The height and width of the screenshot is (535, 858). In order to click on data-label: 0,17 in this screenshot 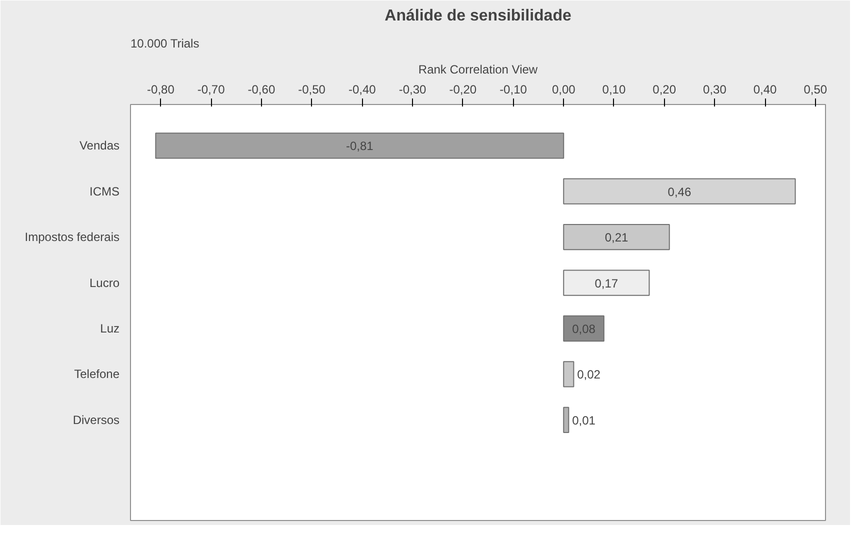, I will do `click(606, 283)`.